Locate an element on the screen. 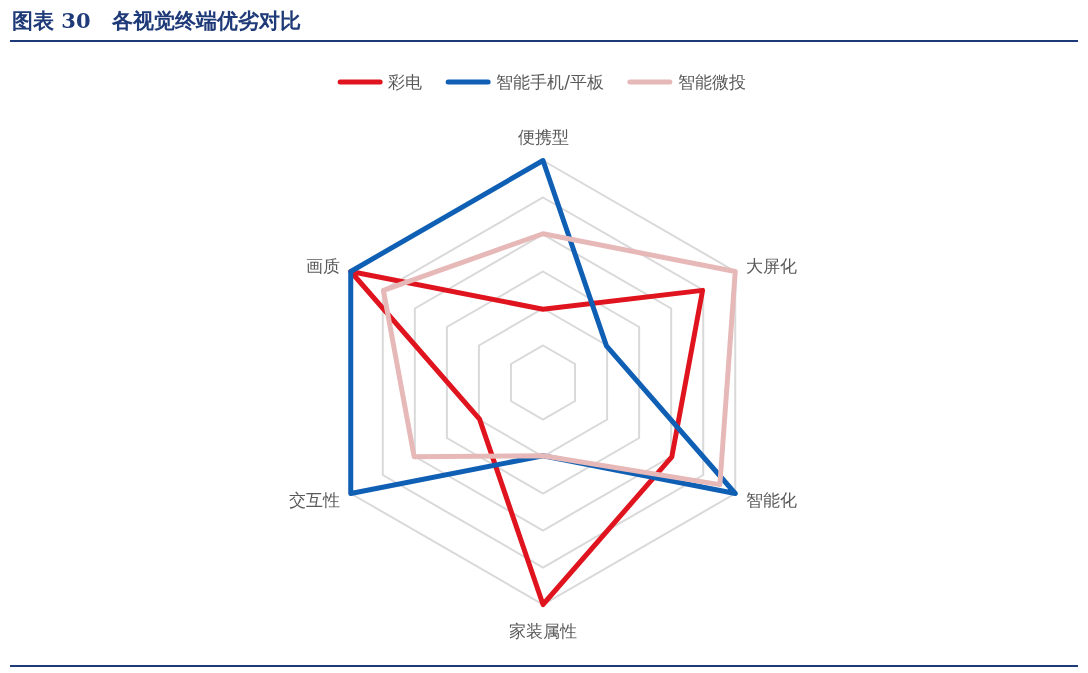  legend-label: 智能手机/平板 is located at coordinates (550, 82).